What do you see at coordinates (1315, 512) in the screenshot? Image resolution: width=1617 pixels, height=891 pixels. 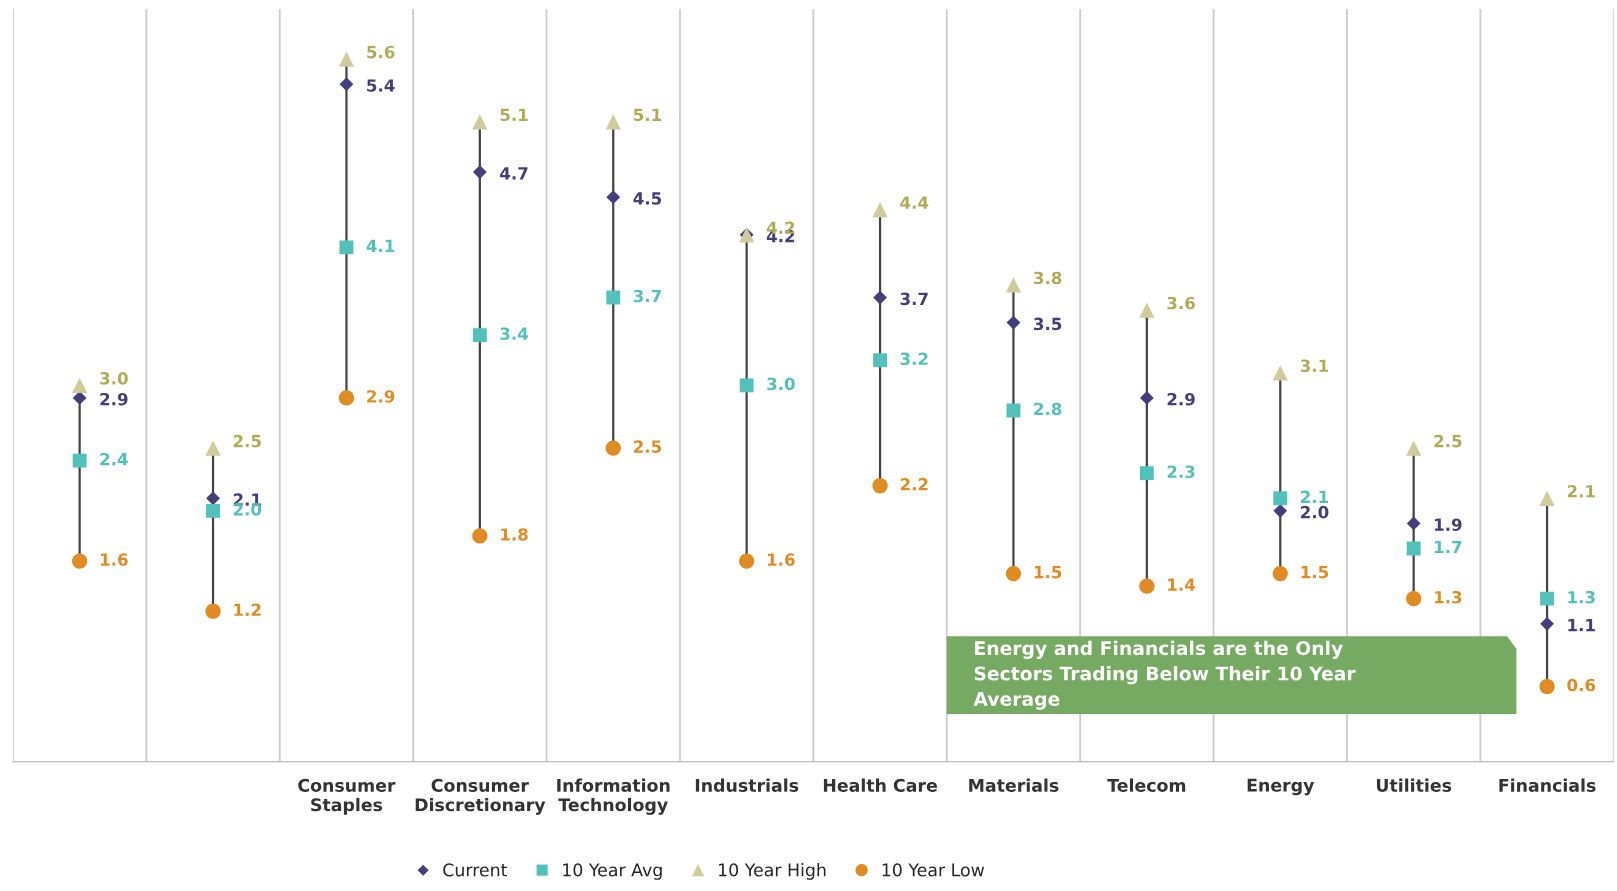 I see `data-label: 2.0` at bounding box center [1315, 512].